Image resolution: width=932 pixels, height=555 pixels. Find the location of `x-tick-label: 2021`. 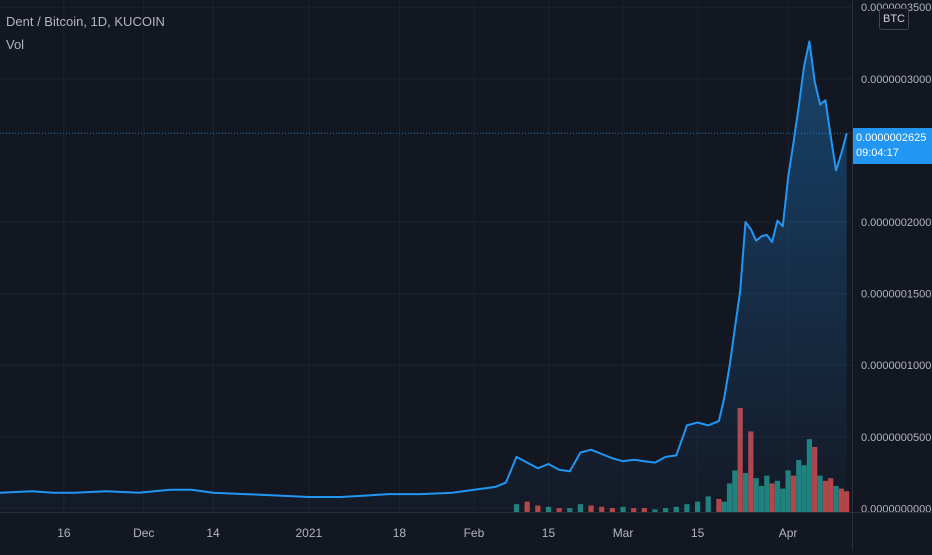

x-tick-label: 2021 is located at coordinates (308, 533).